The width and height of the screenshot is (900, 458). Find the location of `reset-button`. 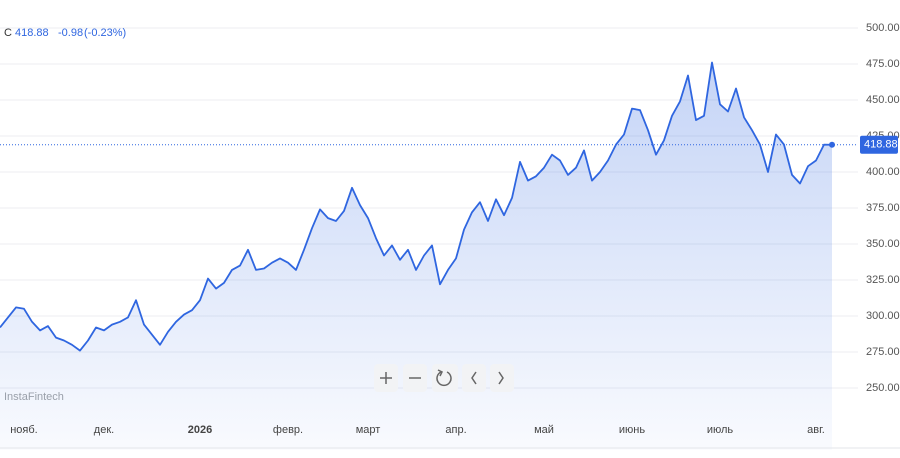

reset-button is located at coordinates (445, 378).